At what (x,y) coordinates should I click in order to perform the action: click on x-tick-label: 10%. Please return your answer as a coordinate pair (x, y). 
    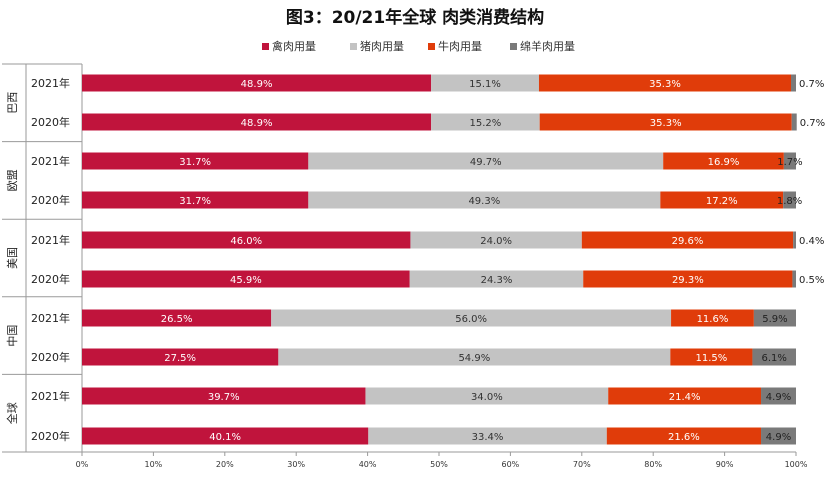
    Looking at the image, I should click on (154, 464).